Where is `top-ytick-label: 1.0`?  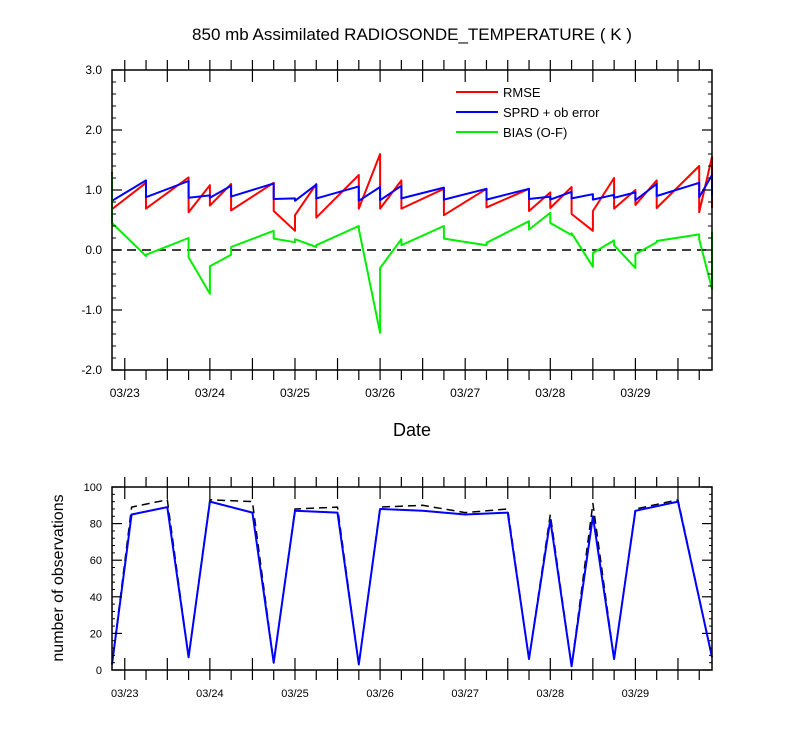 top-ytick-label: 1.0 is located at coordinates (93, 190).